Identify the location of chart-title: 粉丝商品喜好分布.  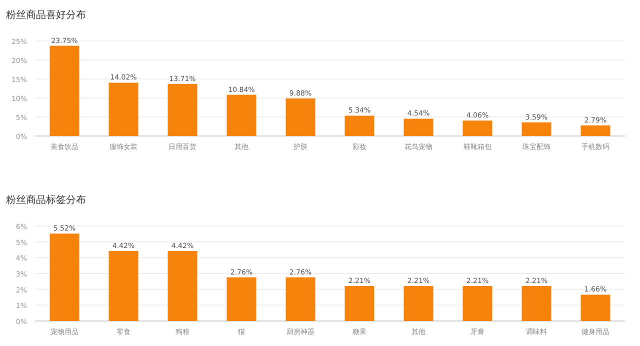
(46, 15).